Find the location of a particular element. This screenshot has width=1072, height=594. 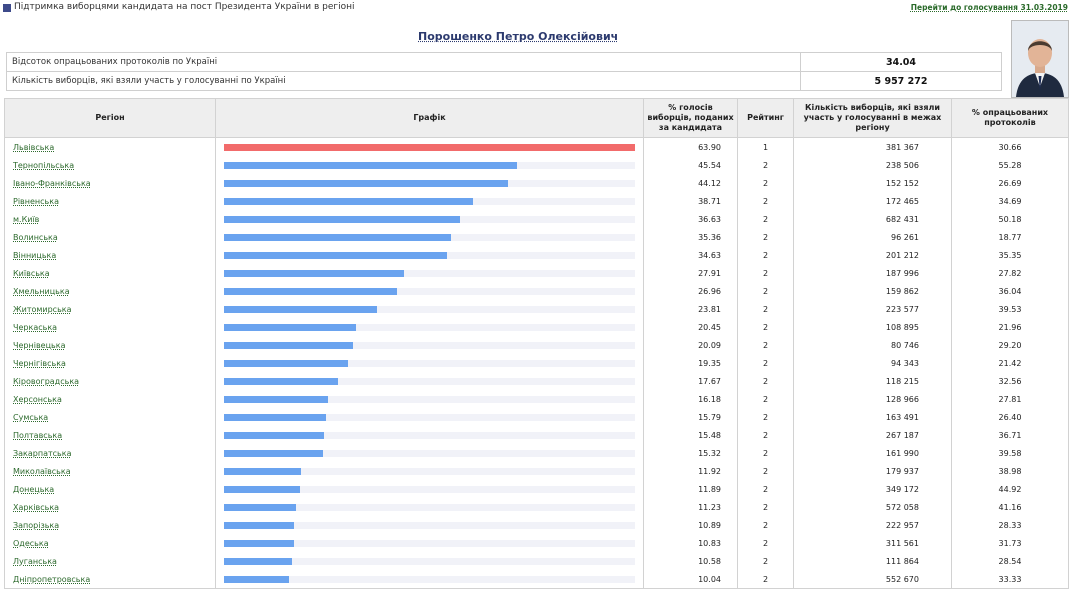

region-link: Вінницька is located at coordinates (35, 255).